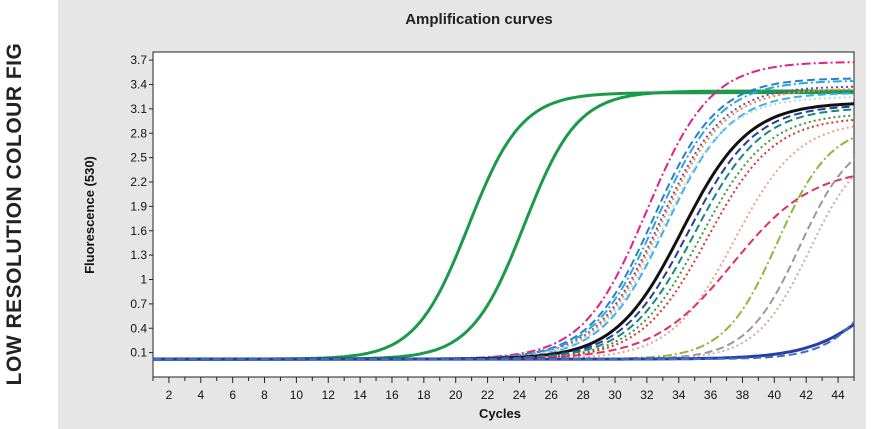 This screenshot has width=878, height=429. What do you see at coordinates (138, 133) in the screenshot?
I see `y-tick-label: 2.8` at bounding box center [138, 133].